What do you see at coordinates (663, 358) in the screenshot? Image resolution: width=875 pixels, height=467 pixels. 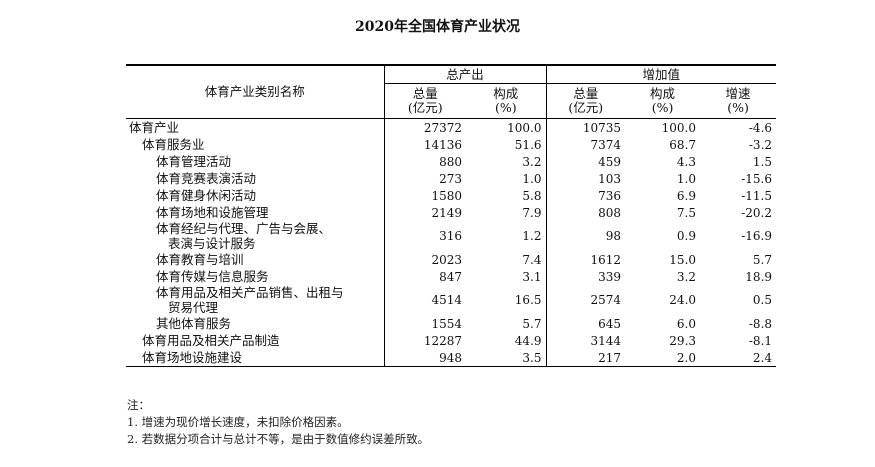 I see `va-share-cell: 2.0` at bounding box center [663, 358].